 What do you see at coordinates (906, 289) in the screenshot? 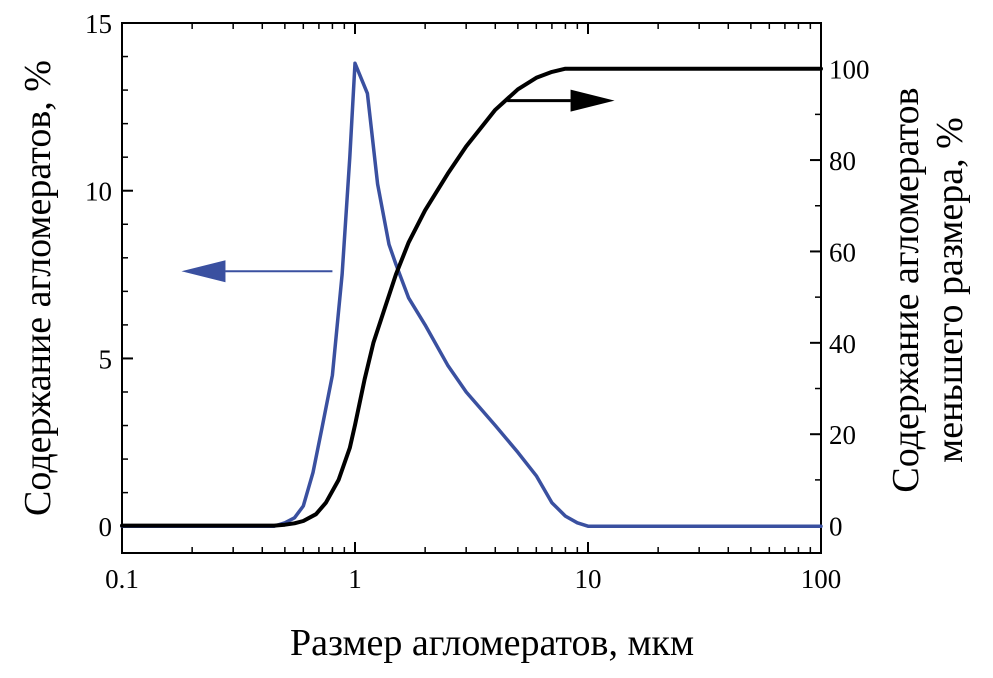
I see `y-axis-right-title-line1: Содержание агломератов` at bounding box center [906, 289].